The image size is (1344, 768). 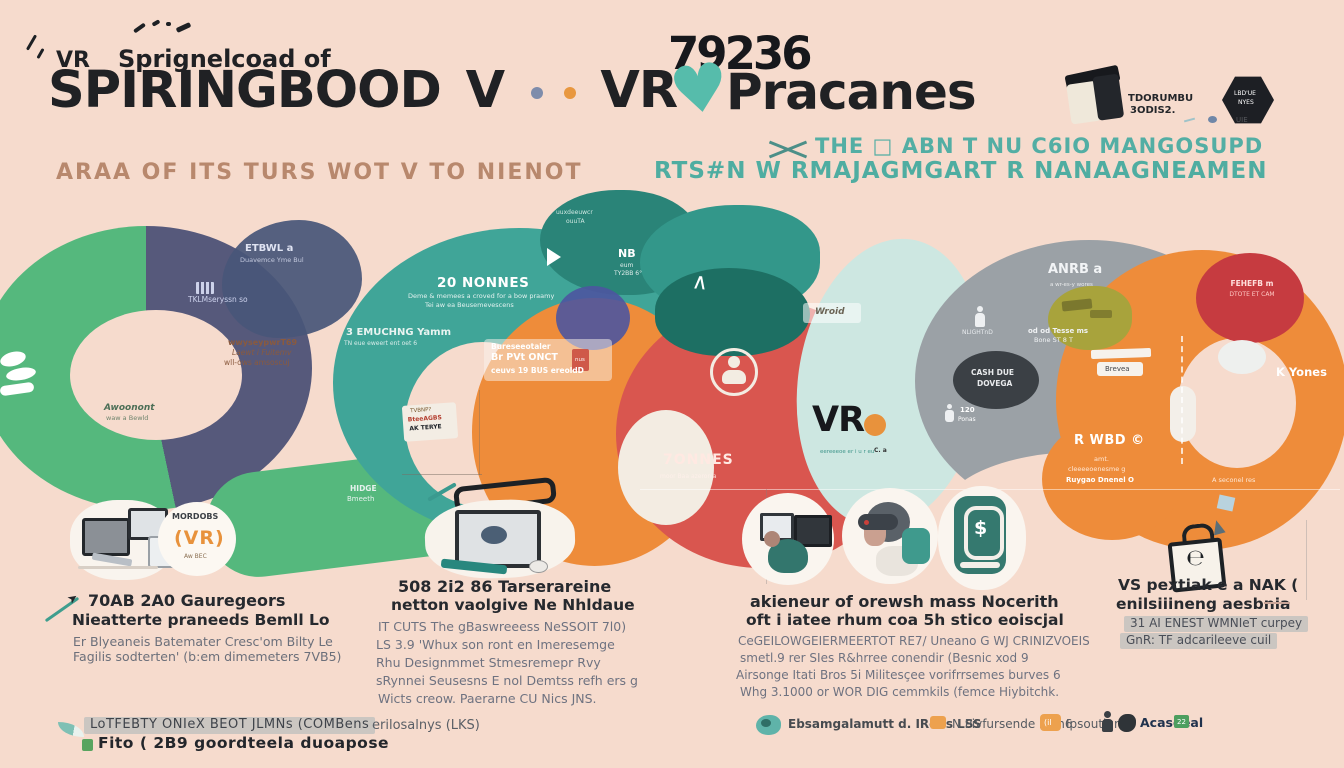 I want to click on block4-heading: enilsiiineng aesbnia, so click(x=1203, y=604).